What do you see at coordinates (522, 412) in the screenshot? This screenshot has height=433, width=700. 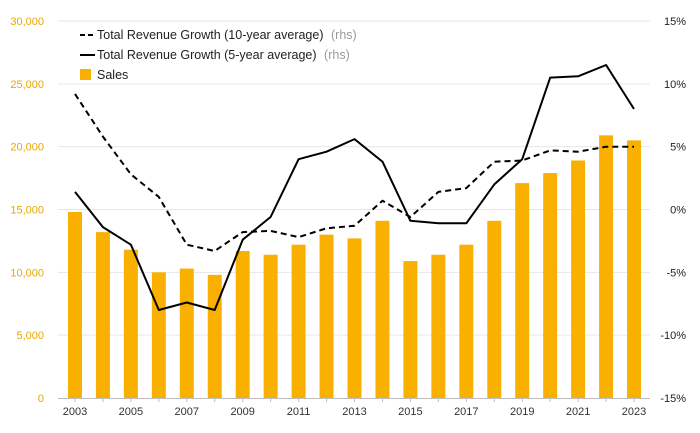 I see `x-tick-label-2019: 2019` at bounding box center [522, 412].